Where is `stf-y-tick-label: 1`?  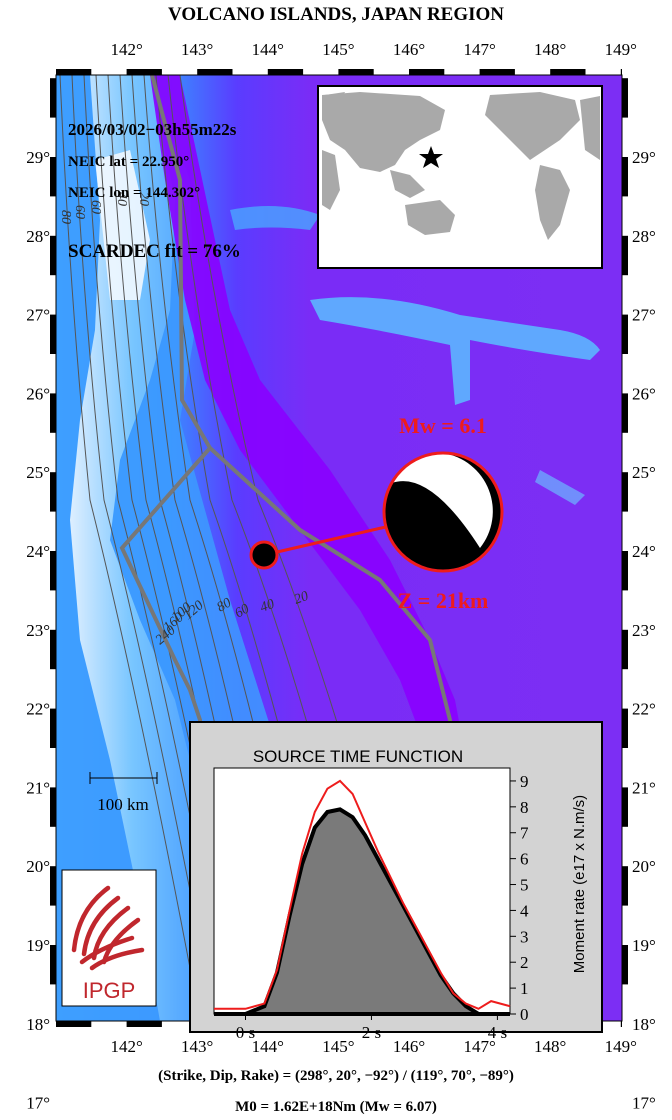
stf-y-tick-label: 1 is located at coordinates (524, 988).